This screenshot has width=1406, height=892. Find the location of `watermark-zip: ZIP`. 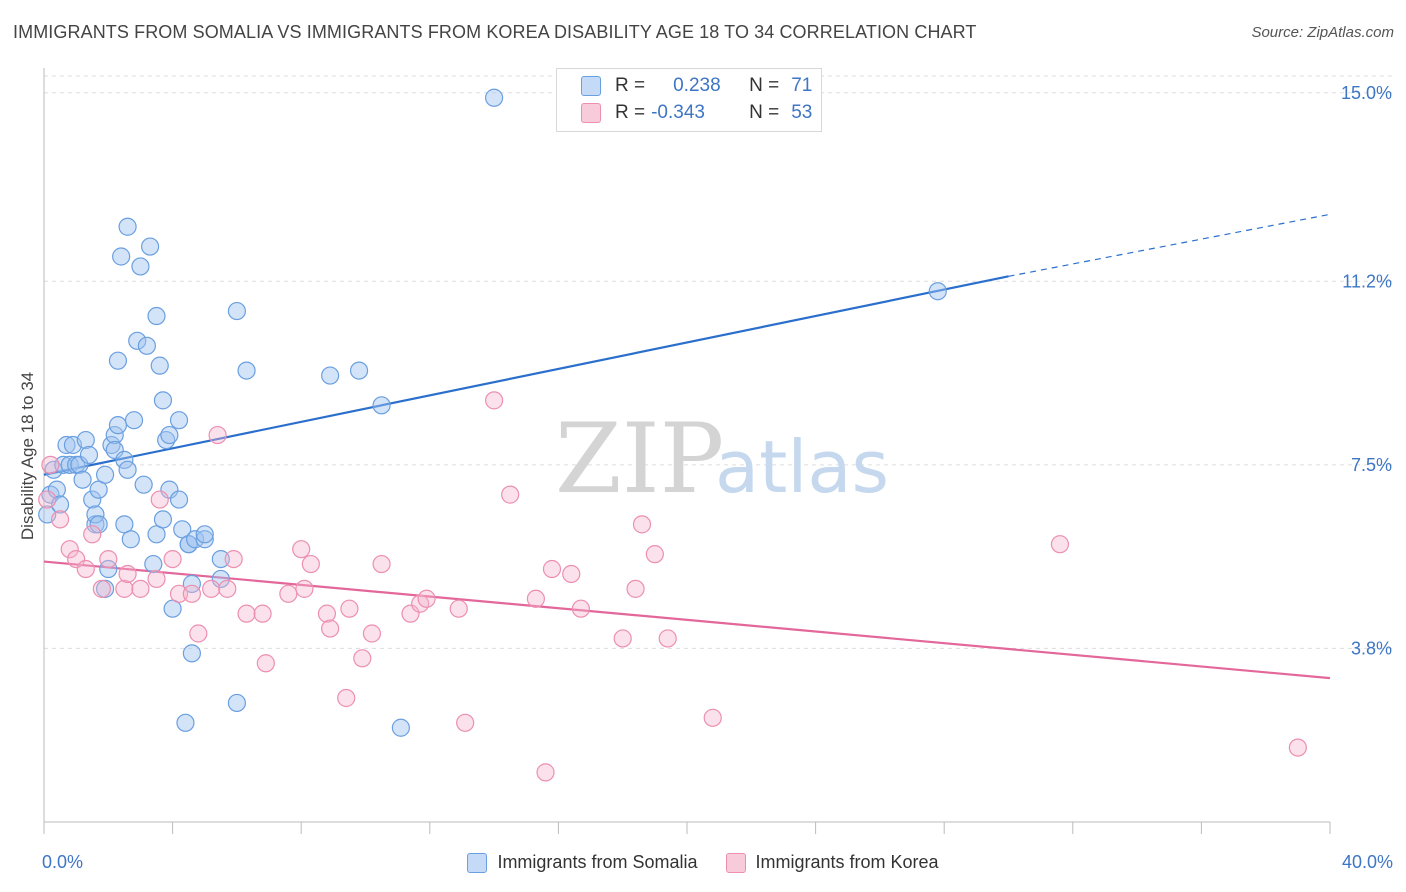

watermark-zip: ZIP is located at coordinates (639, 459).